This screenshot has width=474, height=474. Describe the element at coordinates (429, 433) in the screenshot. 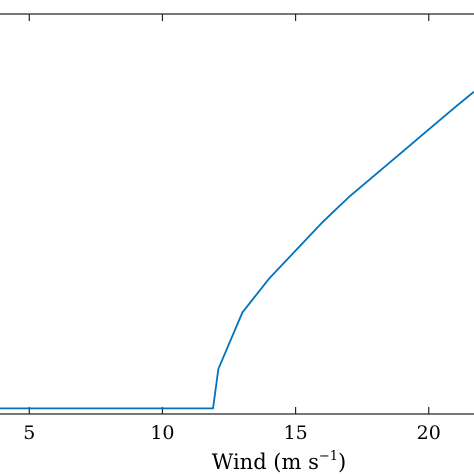

I see `x-tick-label: 20` at that location.